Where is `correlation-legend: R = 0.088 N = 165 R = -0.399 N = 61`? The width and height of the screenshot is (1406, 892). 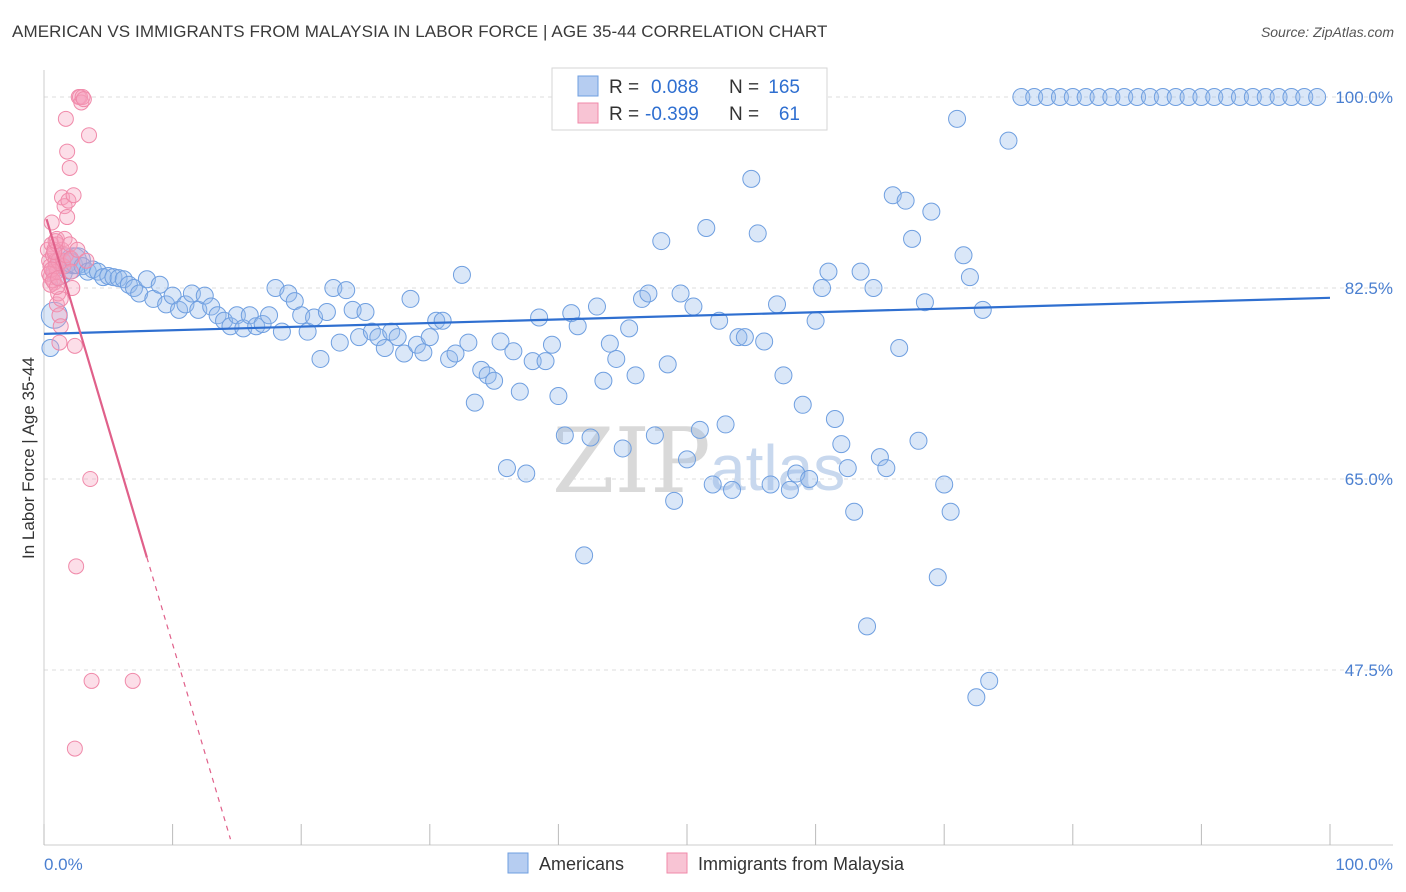
correlation-legend: R = 0.088 N = 165 R = -0.399 N = 61 is located at coordinates (689, 99).